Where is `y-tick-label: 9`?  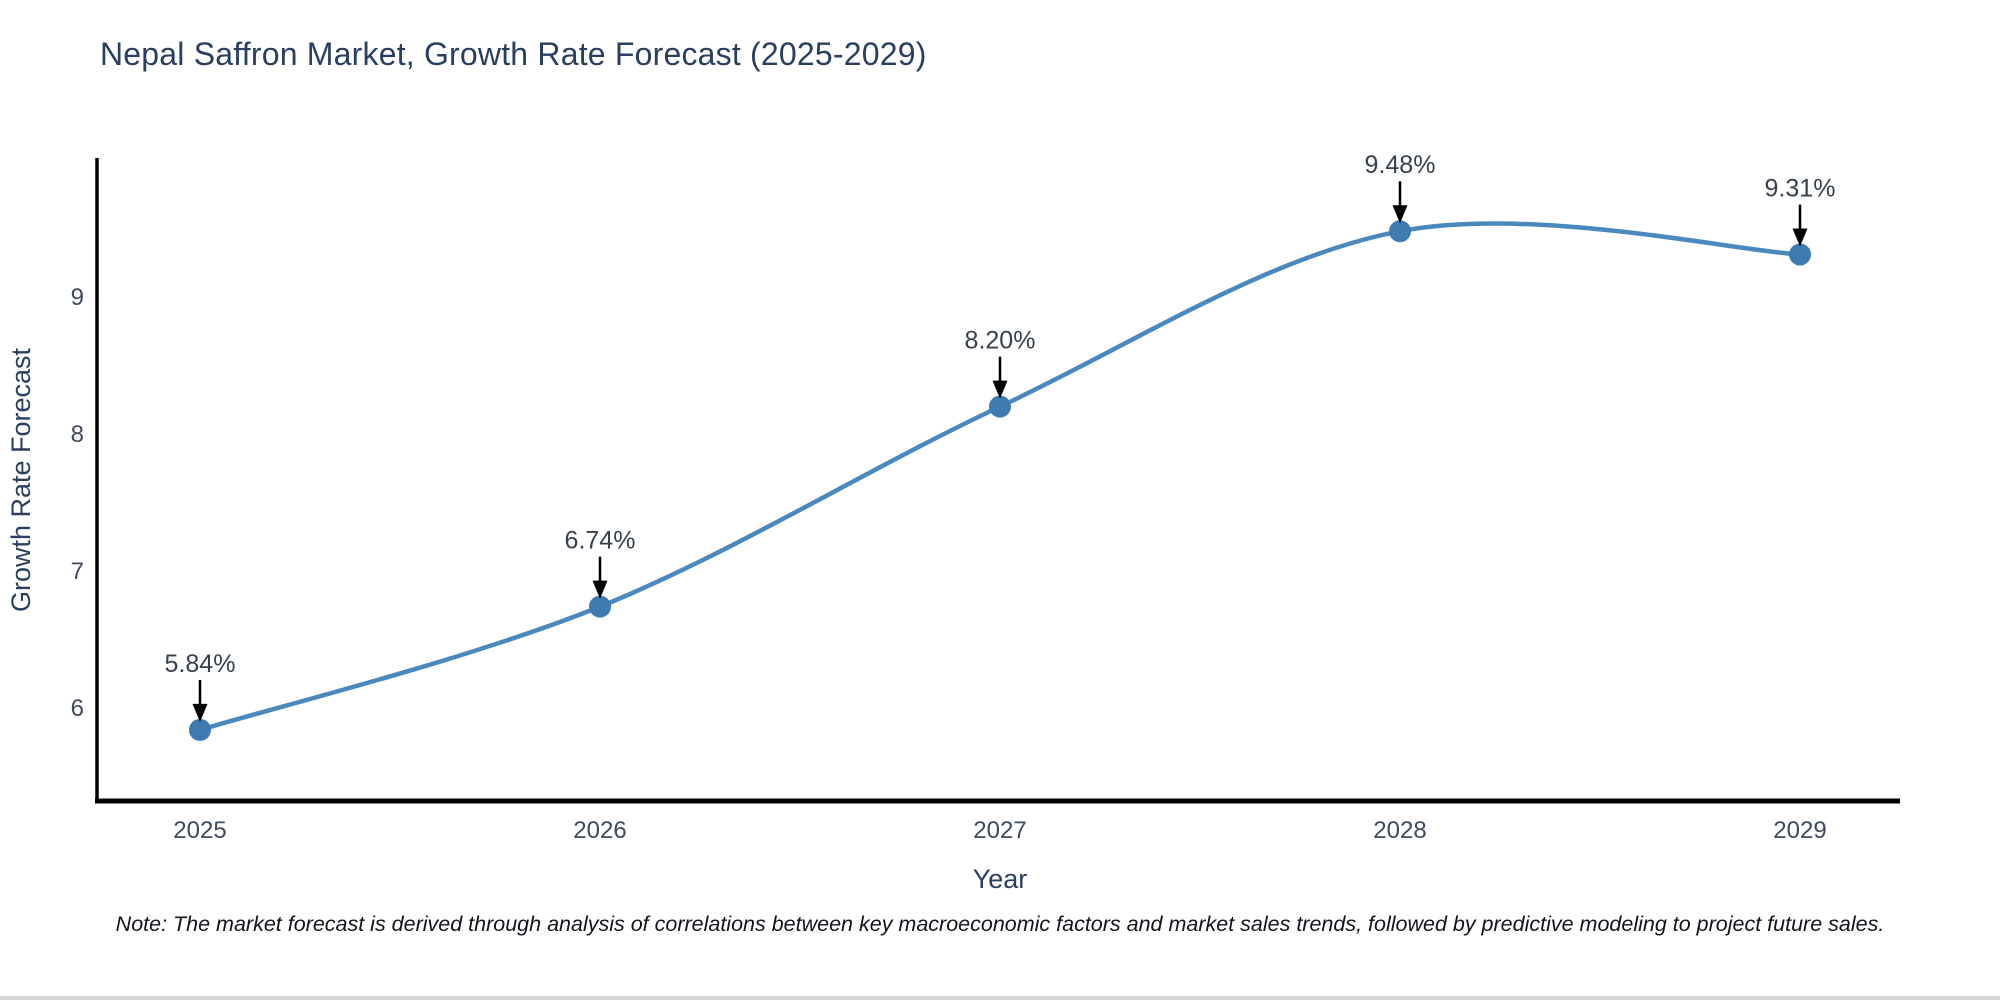
y-tick-label: 9 is located at coordinates (77, 297).